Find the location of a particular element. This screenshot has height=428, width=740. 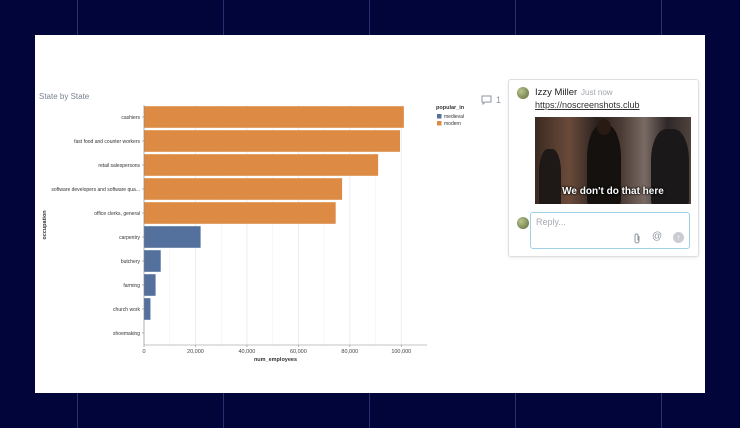

legend-title: popular_in is located at coordinates (450, 108).